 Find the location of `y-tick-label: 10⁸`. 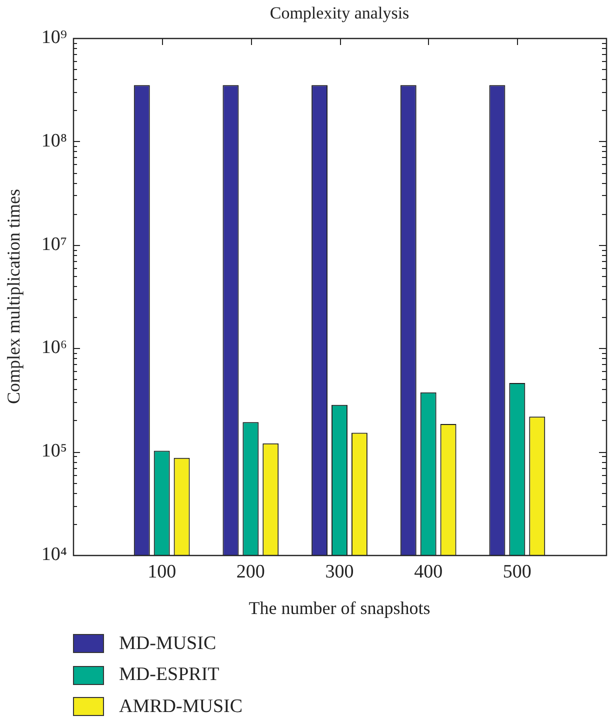

y-tick-label: 10⁸ is located at coordinates (54, 141).